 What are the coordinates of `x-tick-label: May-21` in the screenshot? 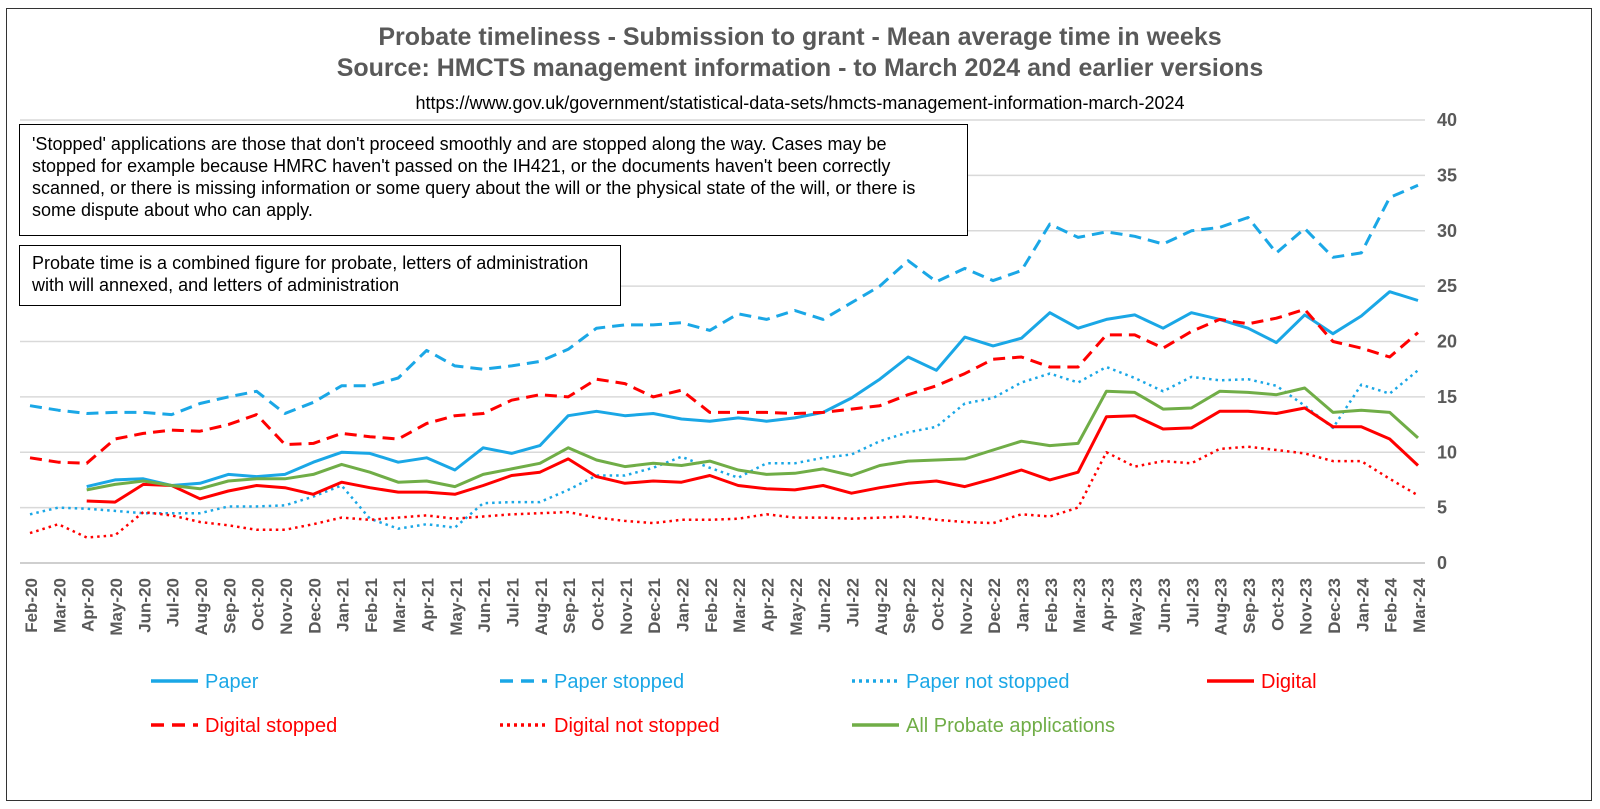 It's located at (456, 607).